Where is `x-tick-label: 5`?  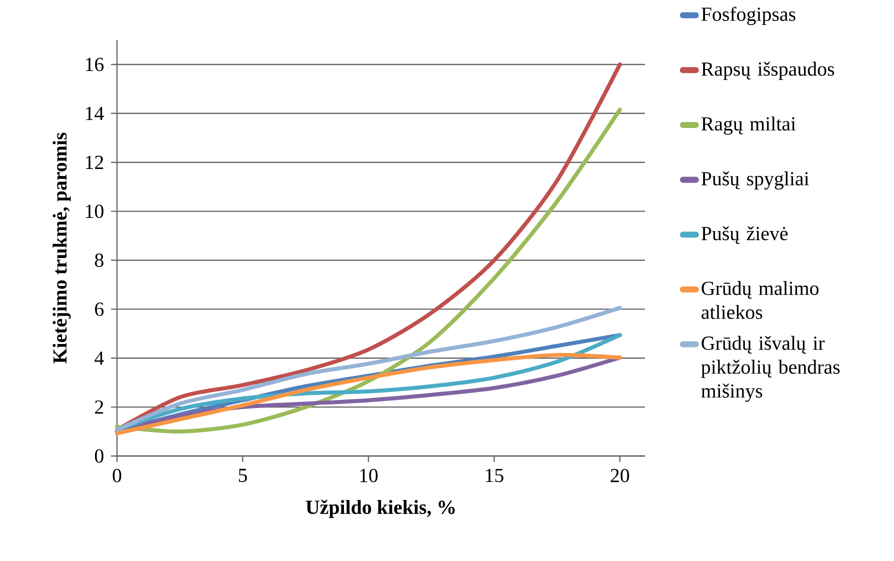 x-tick-label: 5 is located at coordinates (242, 475).